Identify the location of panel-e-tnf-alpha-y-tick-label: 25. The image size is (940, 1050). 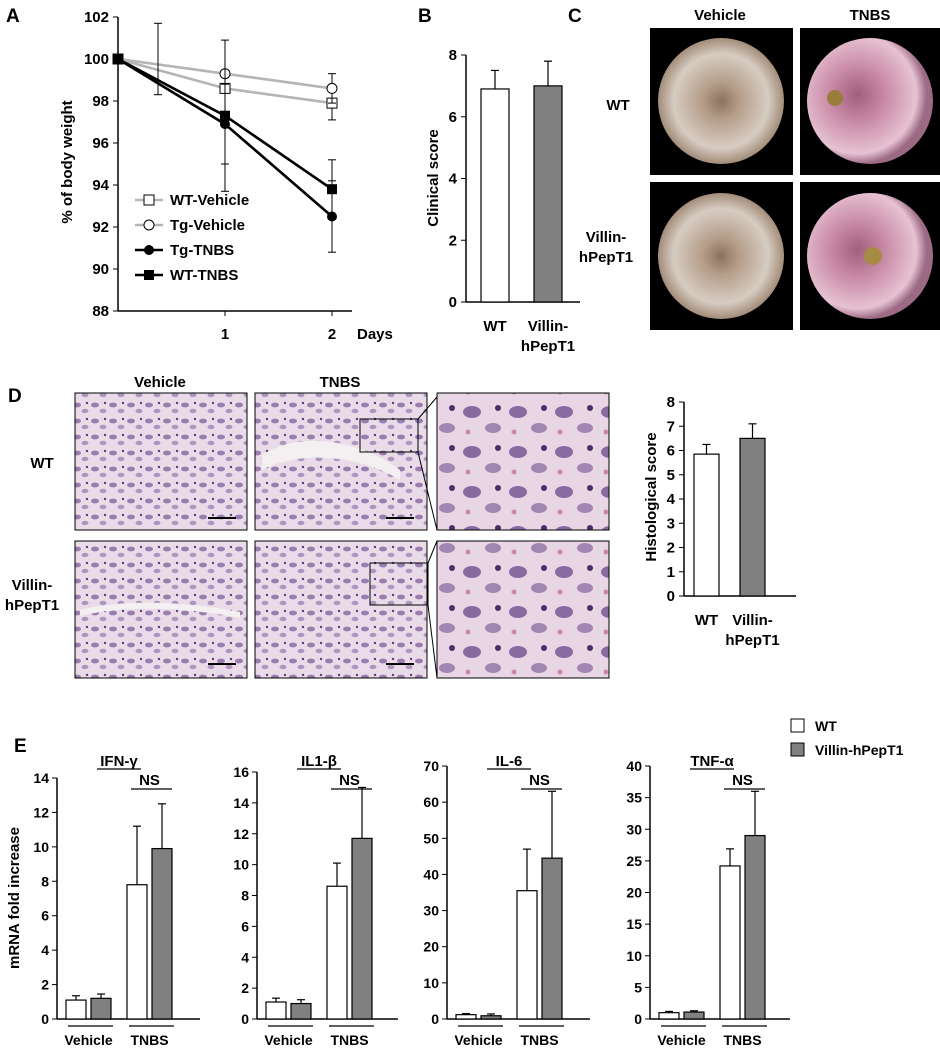
(634, 861).